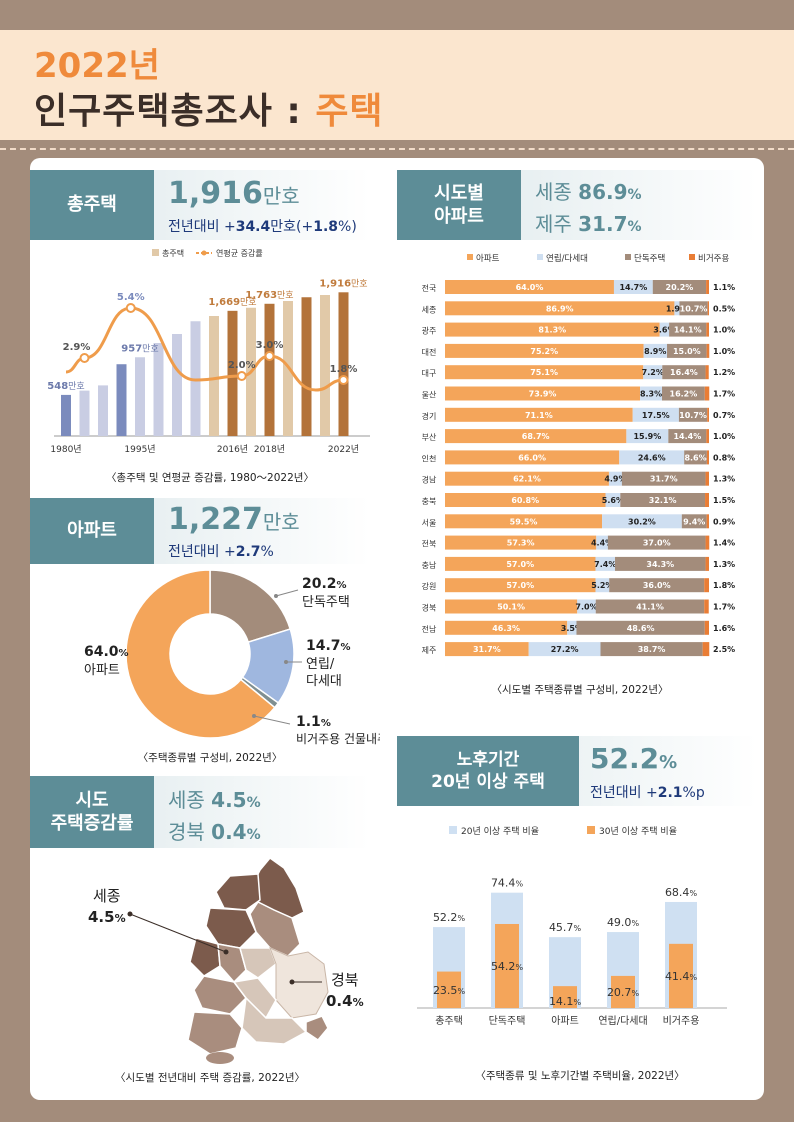  What do you see at coordinates (200, 654) in the screenshot?
I see `donut-slice` at bounding box center [200, 654].